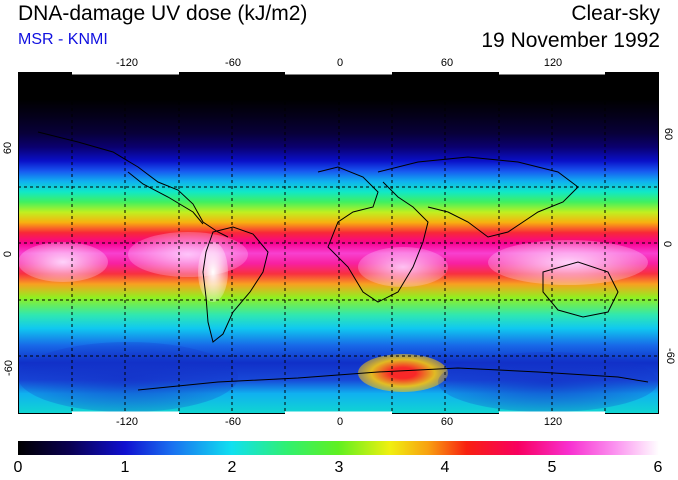 Image resolution: width=678 pixels, height=480 pixels. Describe the element at coordinates (8, 368) in the screenshot. I see `lat-tick-left: -60` at that location.